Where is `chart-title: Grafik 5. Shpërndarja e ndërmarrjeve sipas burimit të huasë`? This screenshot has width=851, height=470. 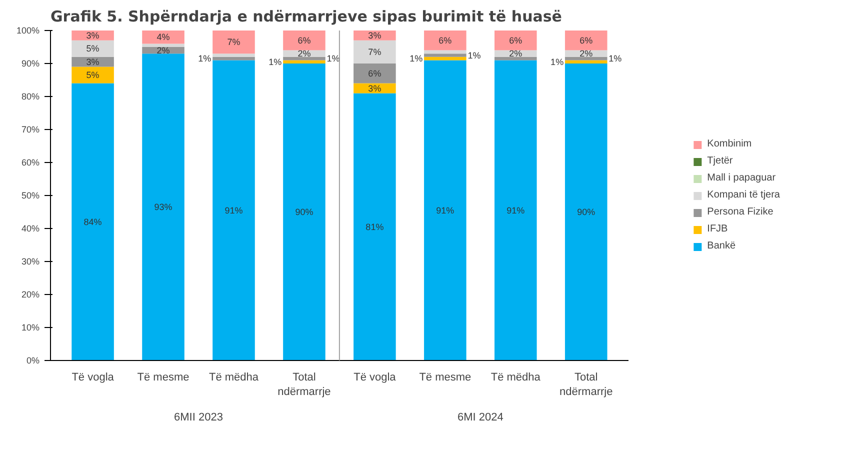 chart-title: Grafik 5. Shpërndarja e ndërmarrjeve sipas burimit të huasë is located at coordinates (306, 17).